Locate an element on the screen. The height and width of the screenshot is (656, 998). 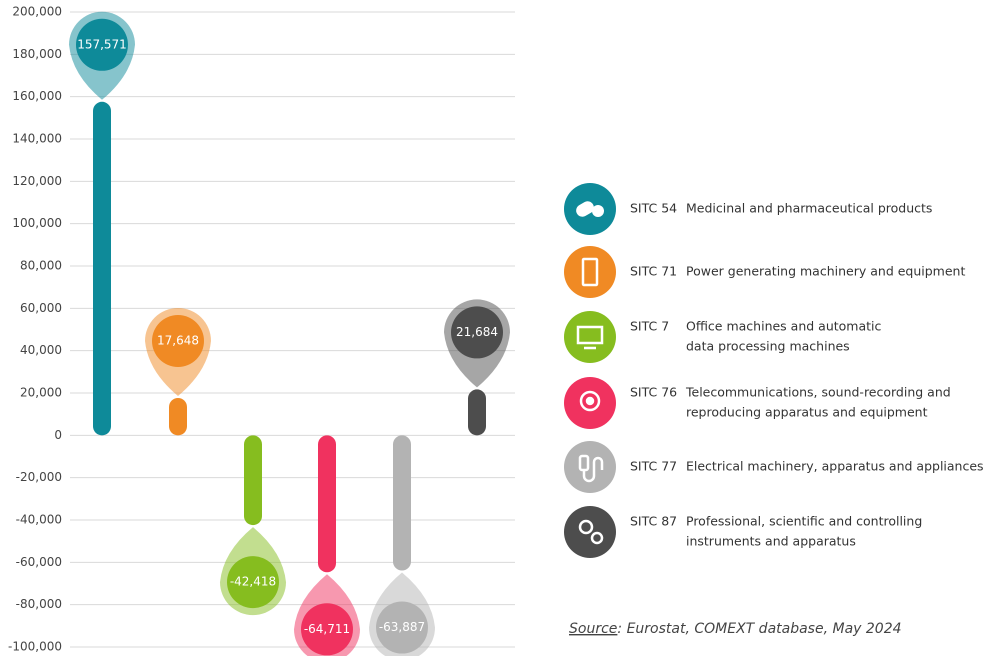
legend-description: Medicinal and pharmaceutical products is located at coordinates (809, 208).